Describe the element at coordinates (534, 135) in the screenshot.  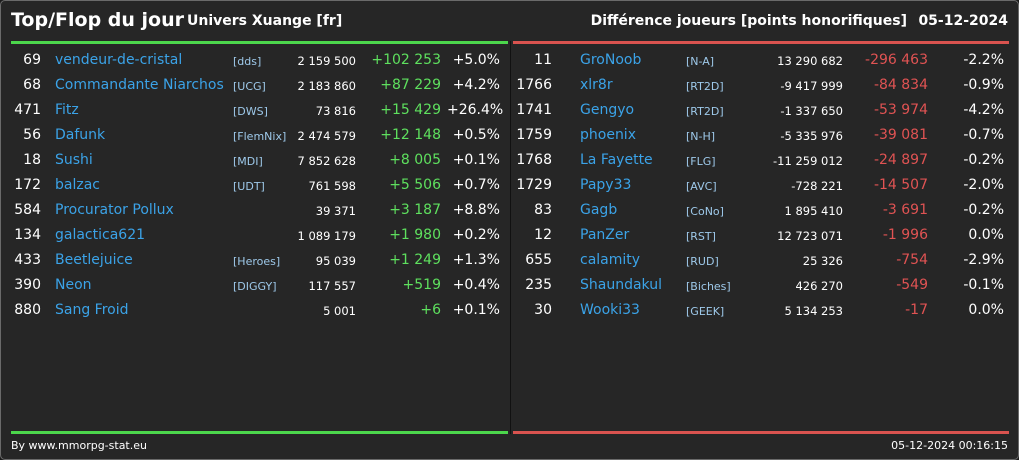
I see `player-rank: 1759` at that location.